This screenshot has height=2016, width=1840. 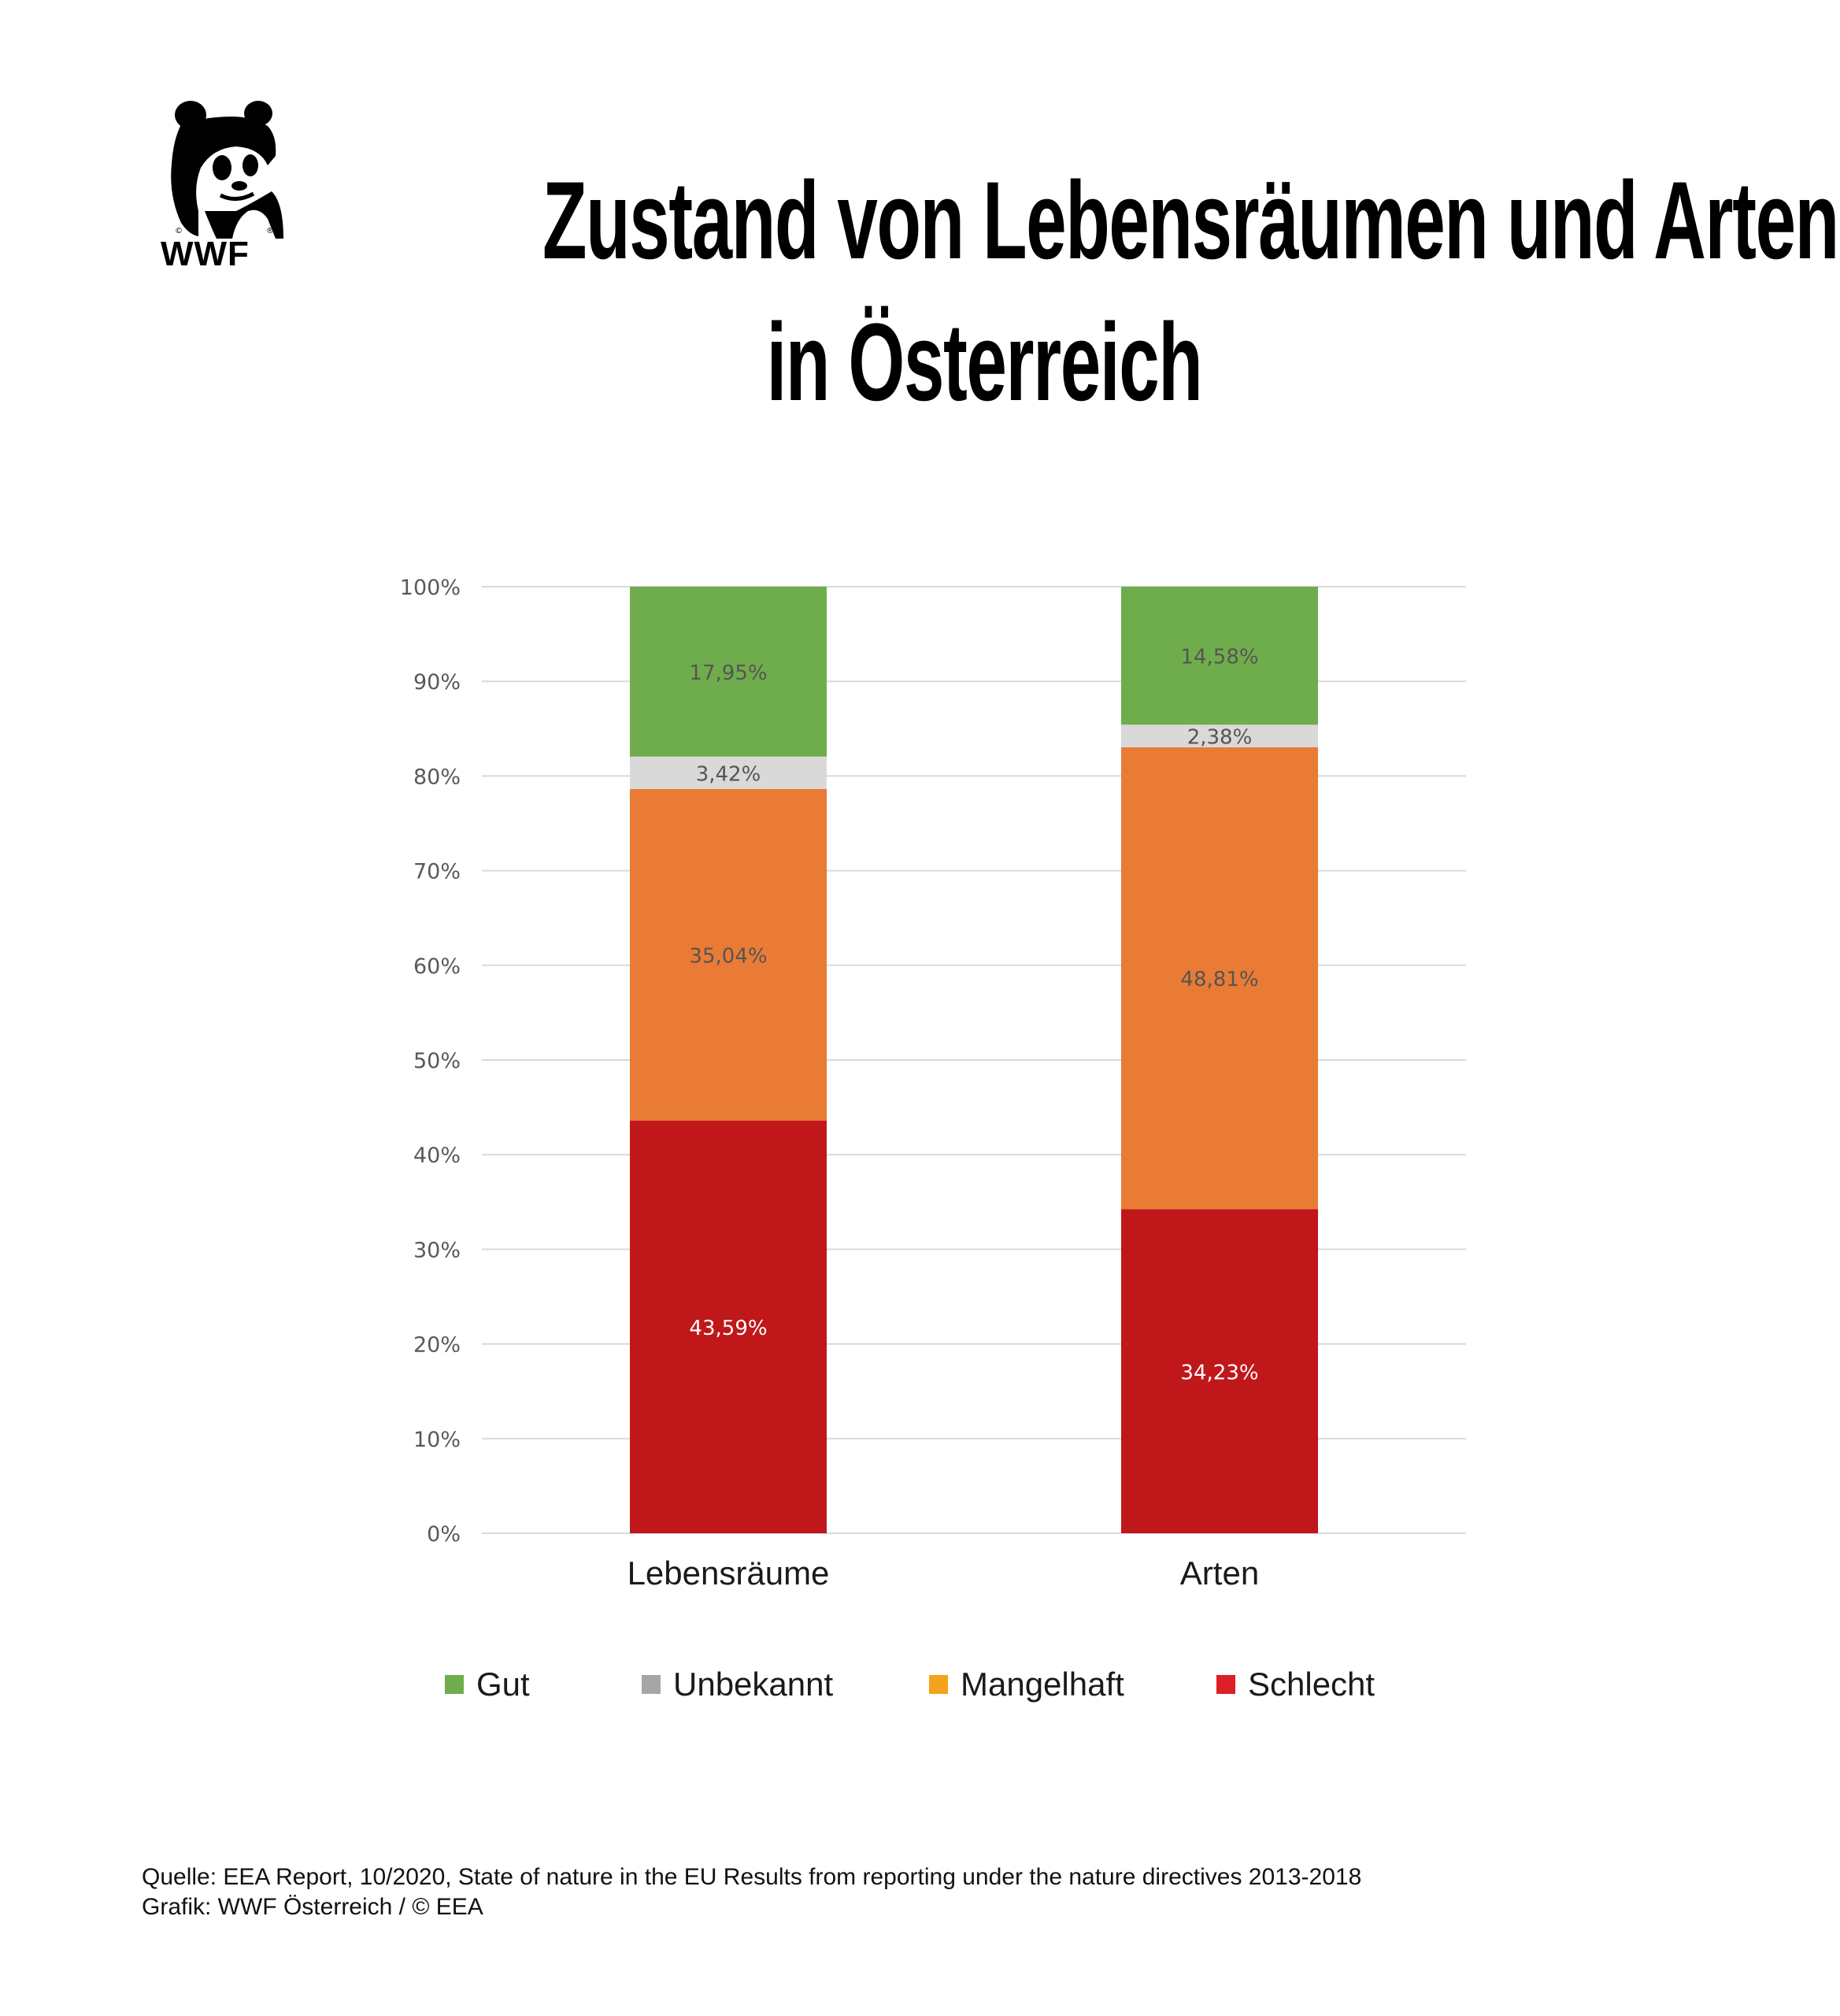 I want to click on y-tick-label: 20%, so click(x=437, y=1345).